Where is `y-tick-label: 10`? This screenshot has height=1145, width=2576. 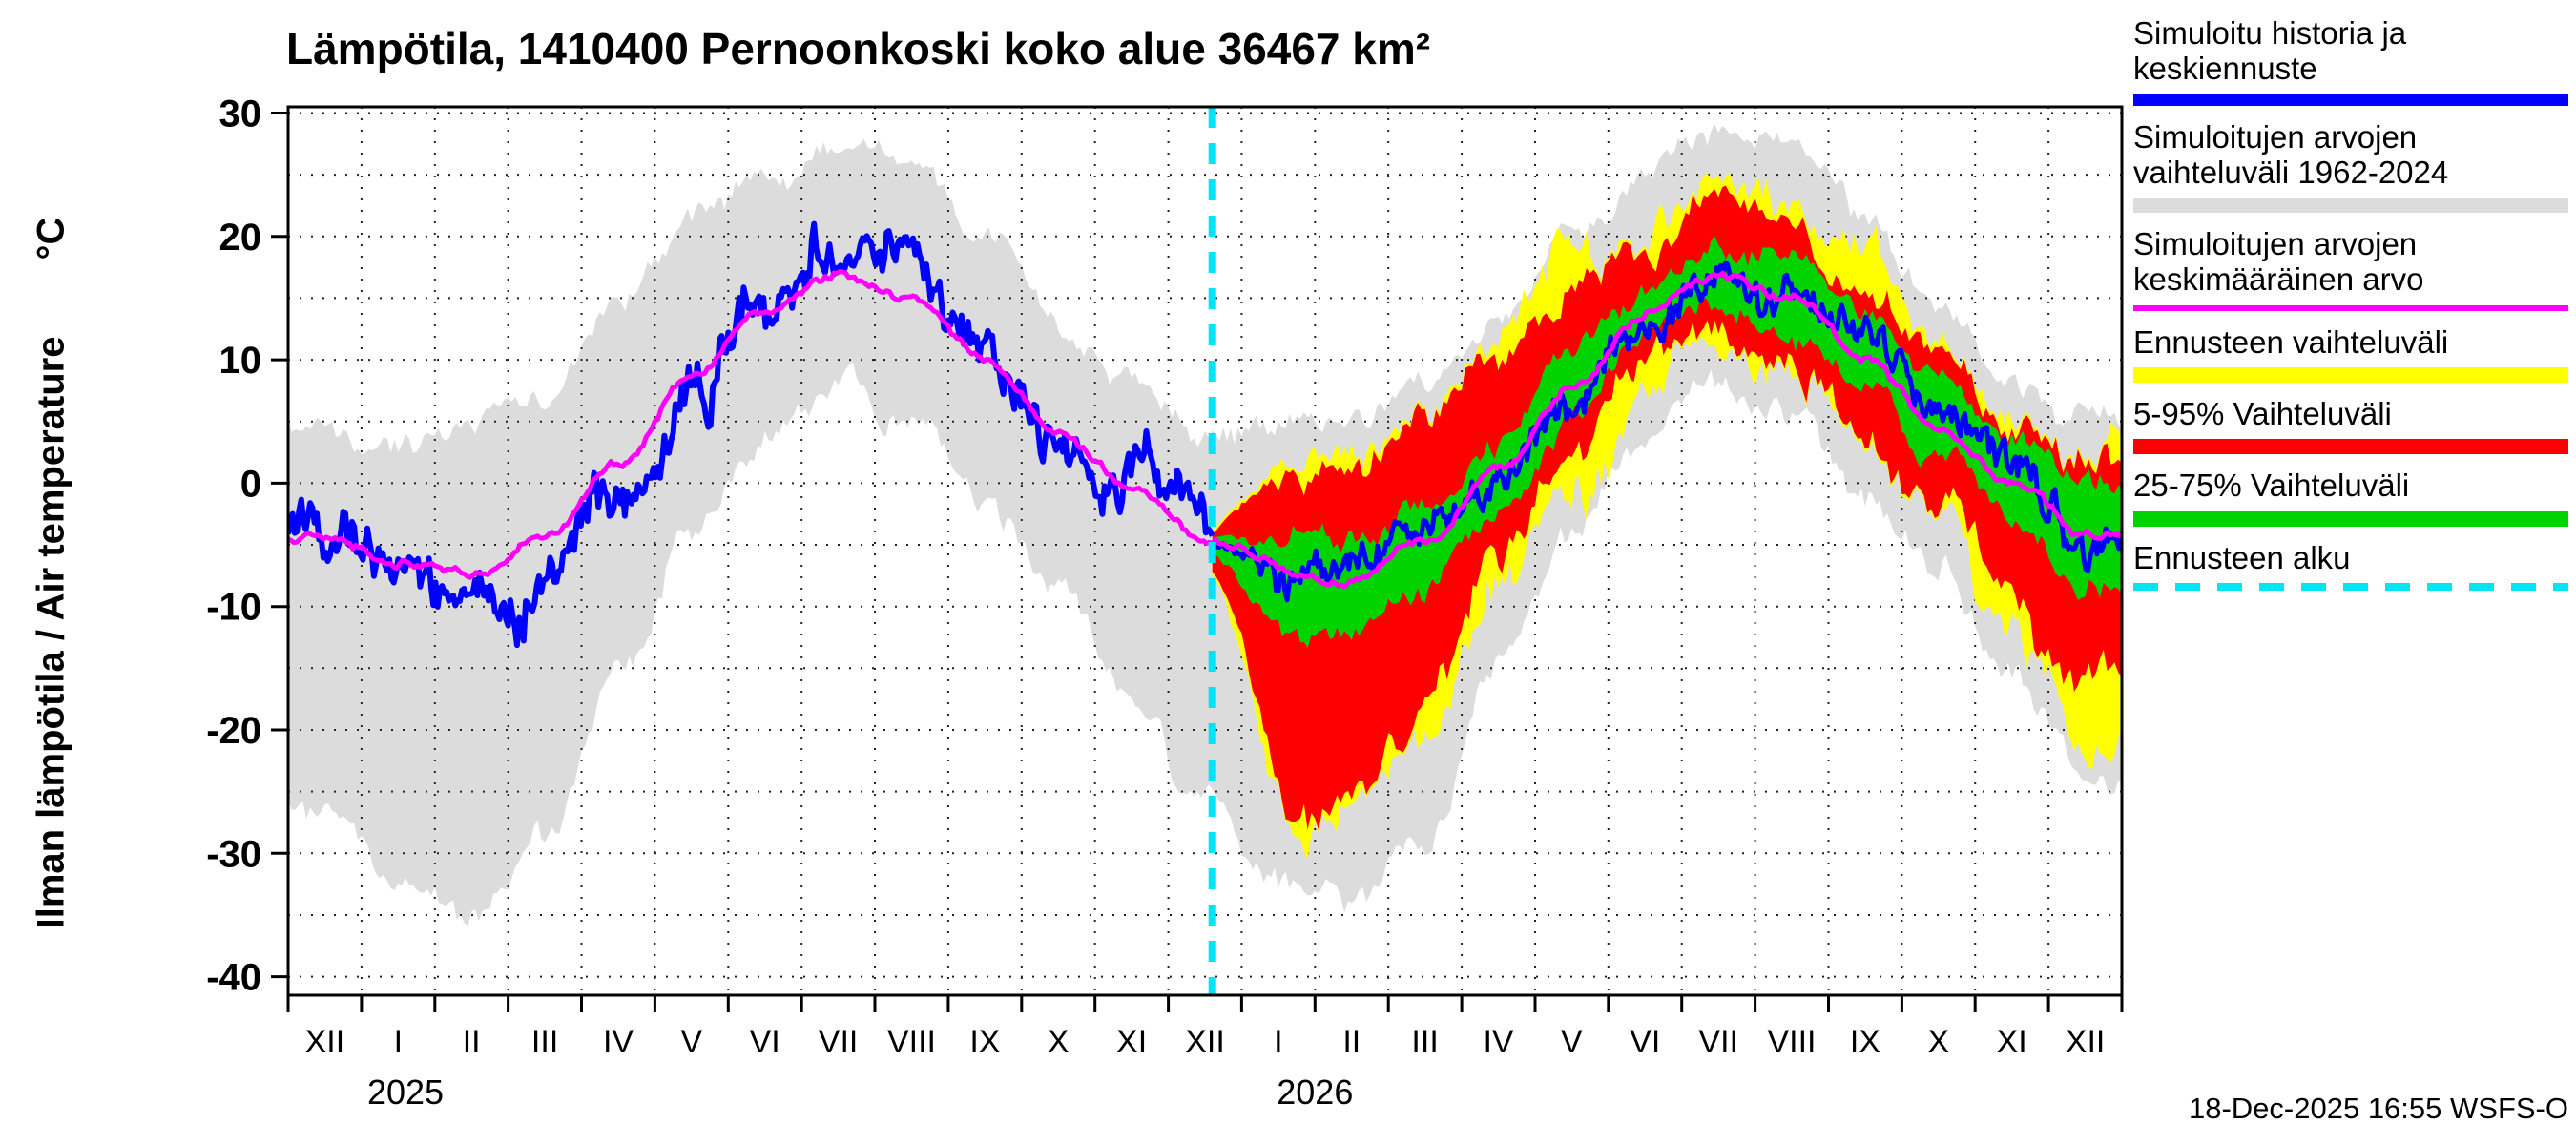
y-tick-label: 10 is located at coordinates (240, 361).